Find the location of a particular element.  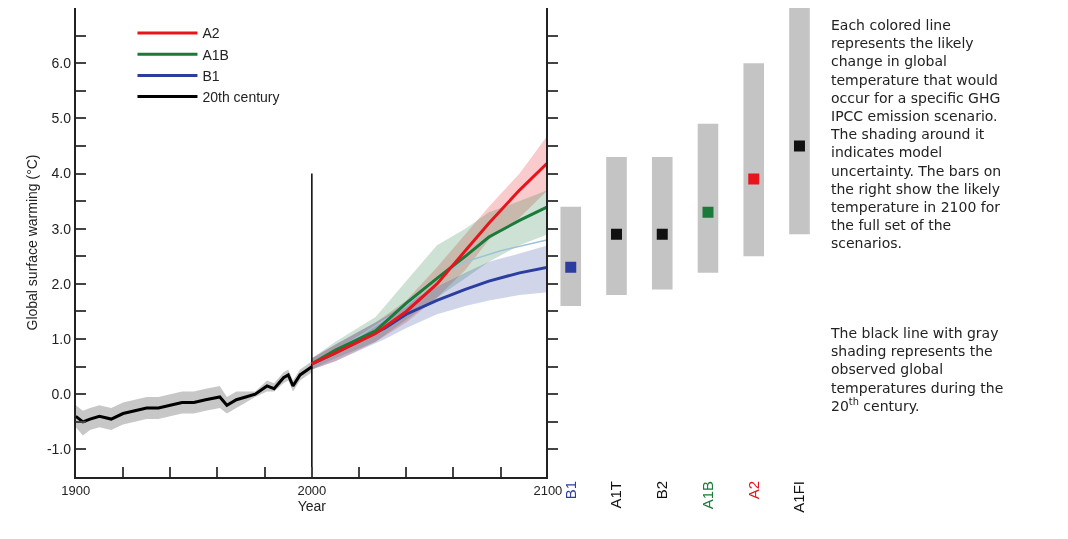

y-axis-title: Global surface warming (°C) is located at coordinates (32, 242).